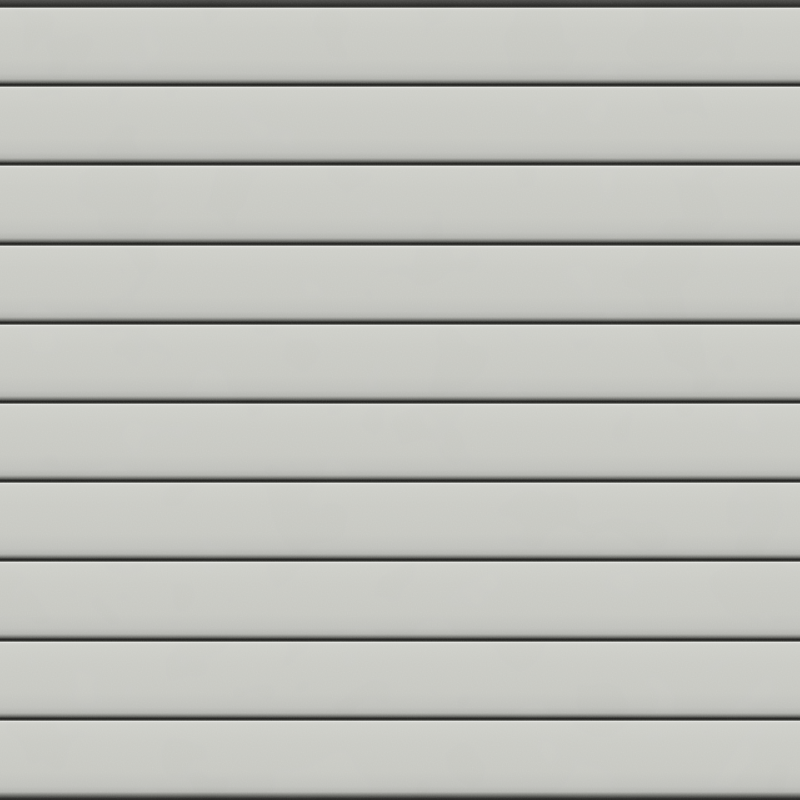 The width and height of the screenshot is (800, 800). Describe the element at coordinates (400, 4) in the screenshot. I see `board-gap-top` at that location.